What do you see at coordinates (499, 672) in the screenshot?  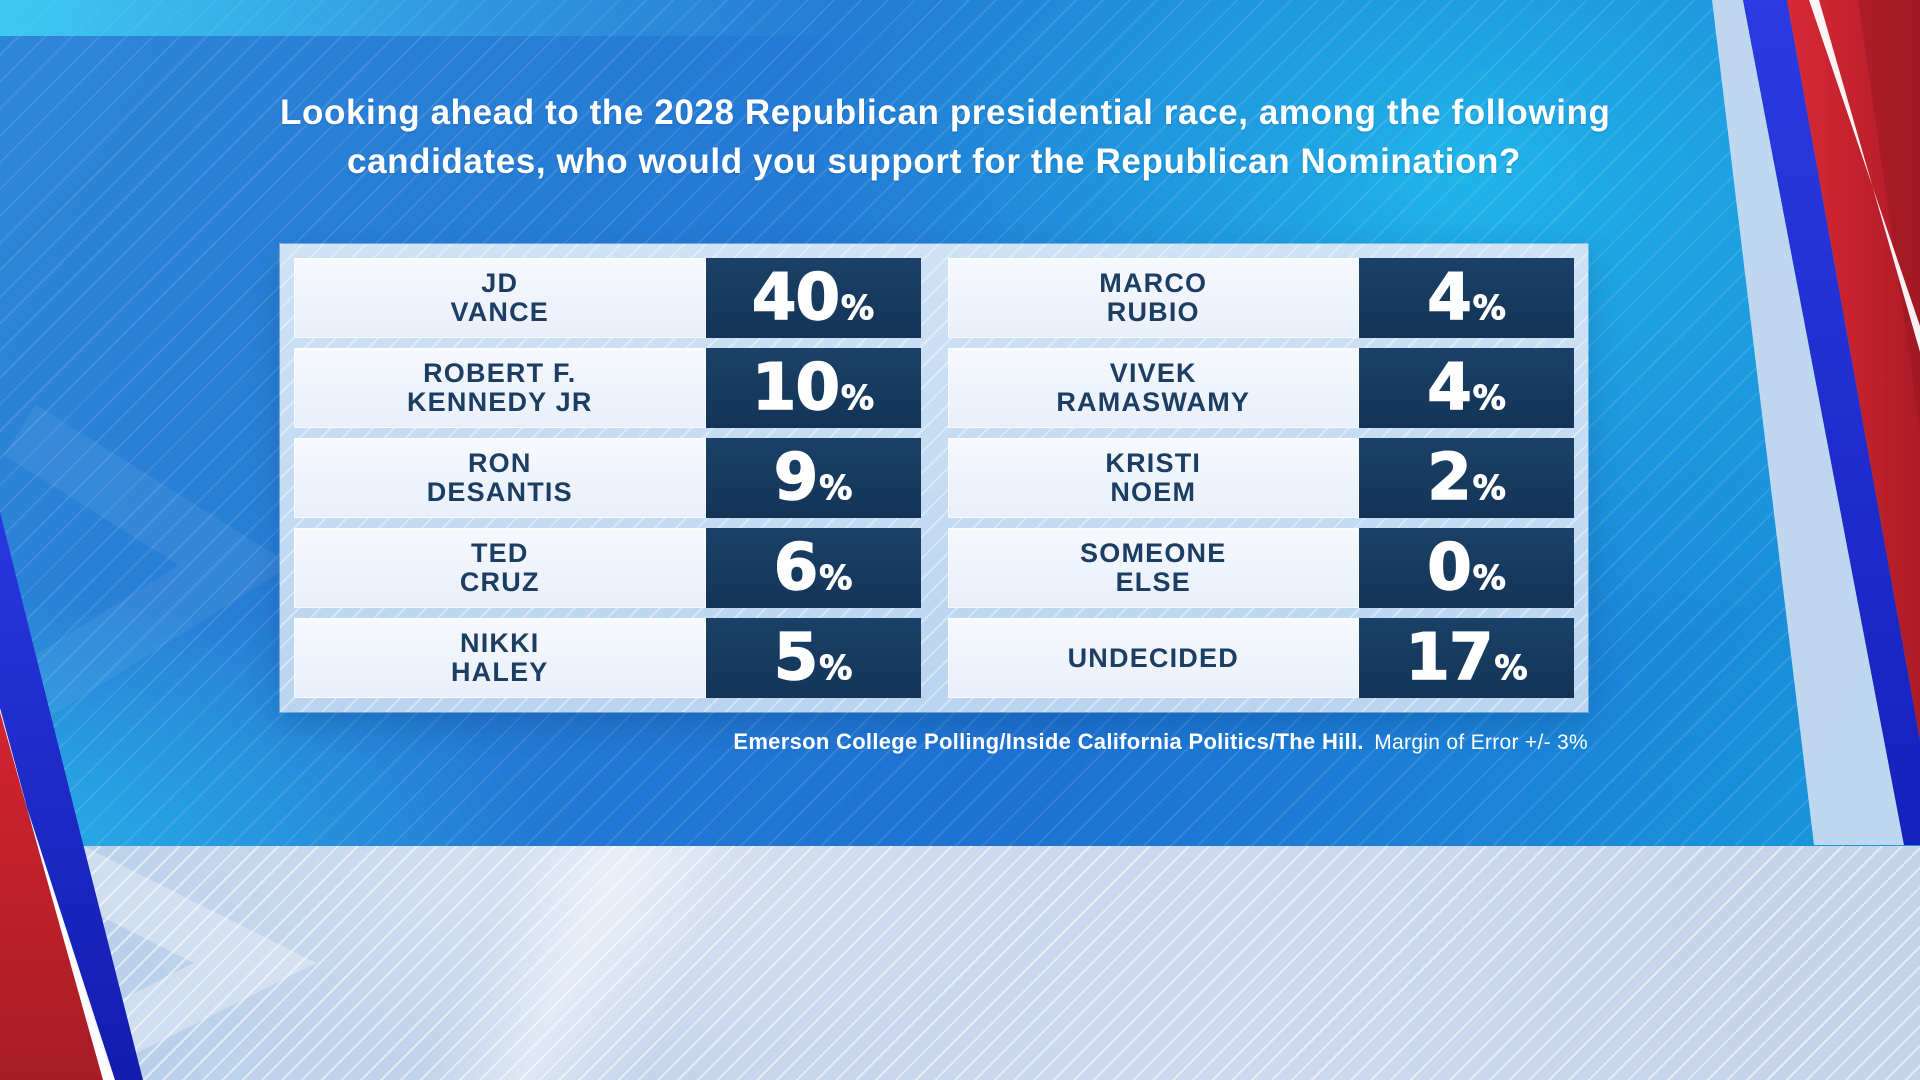 I see `candidate-name-line2: HALEY` at bounding box center [499, 672].